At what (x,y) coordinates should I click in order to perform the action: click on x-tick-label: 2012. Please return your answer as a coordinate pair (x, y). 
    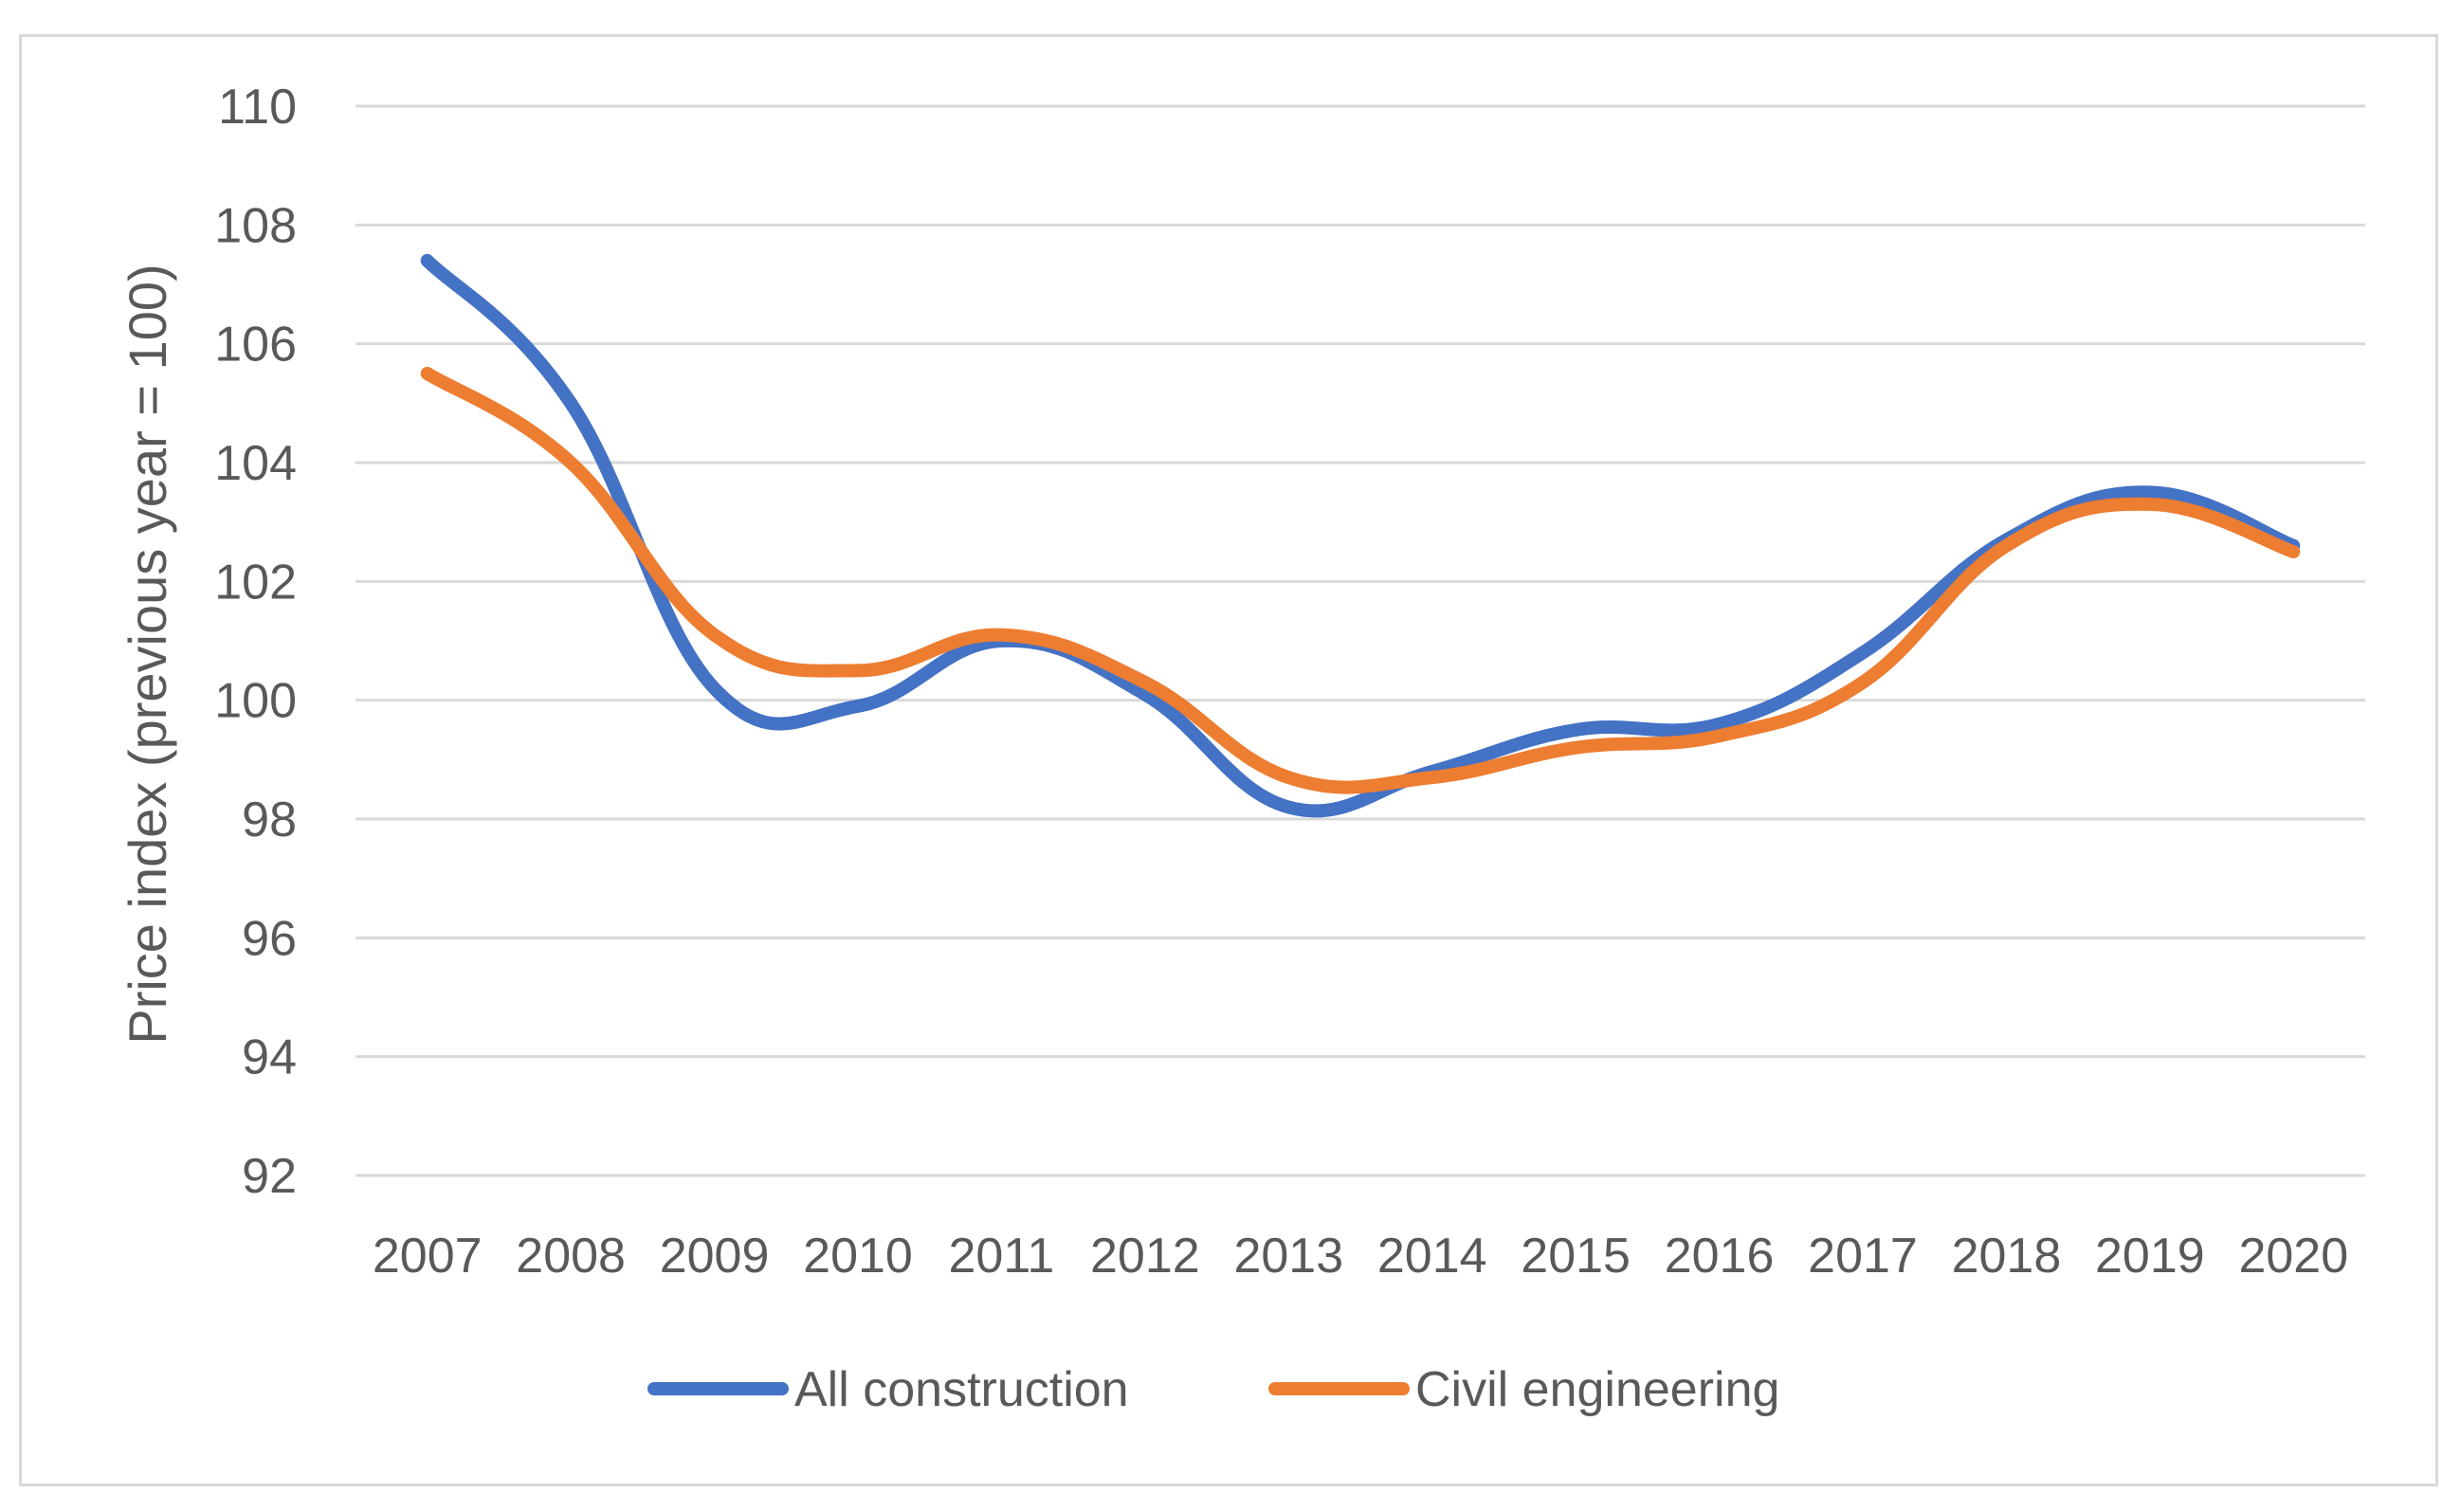
    Looking at the image, I should click on (1145, 1257).